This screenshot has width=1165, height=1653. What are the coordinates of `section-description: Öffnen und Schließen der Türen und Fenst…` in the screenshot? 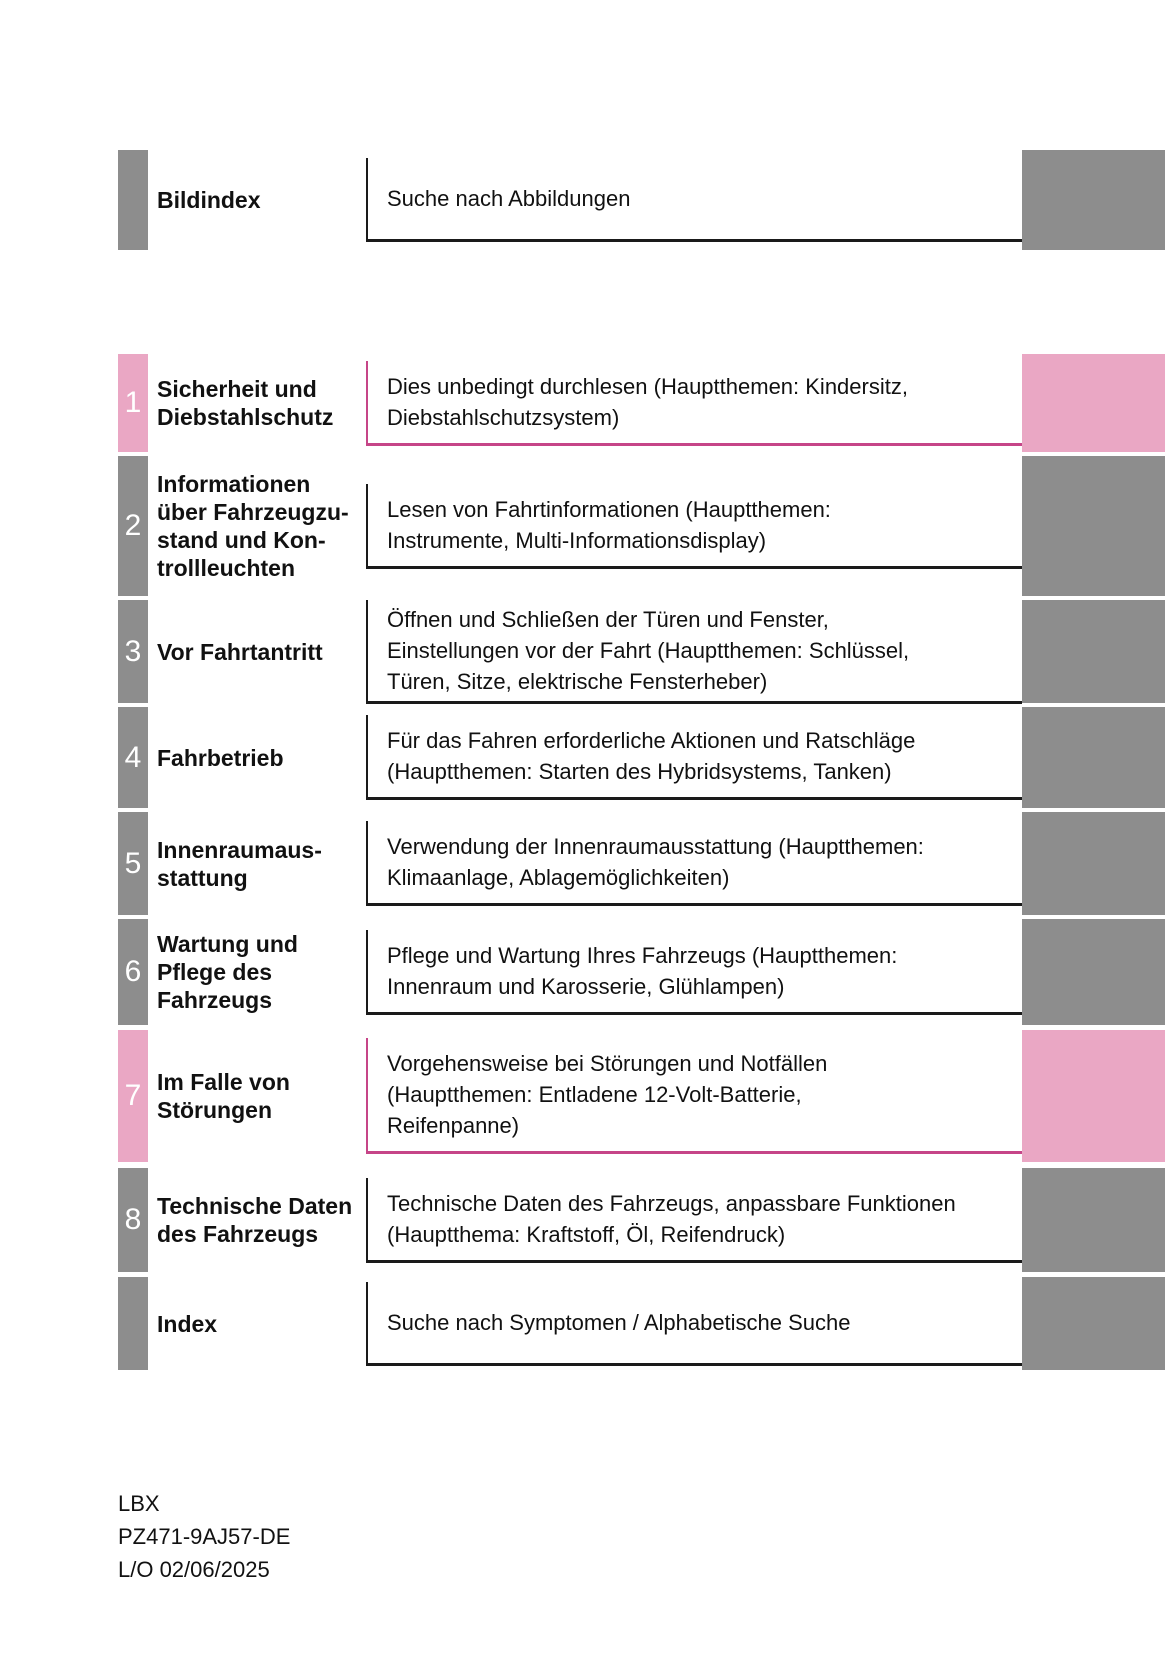 It's located at (648, 650).